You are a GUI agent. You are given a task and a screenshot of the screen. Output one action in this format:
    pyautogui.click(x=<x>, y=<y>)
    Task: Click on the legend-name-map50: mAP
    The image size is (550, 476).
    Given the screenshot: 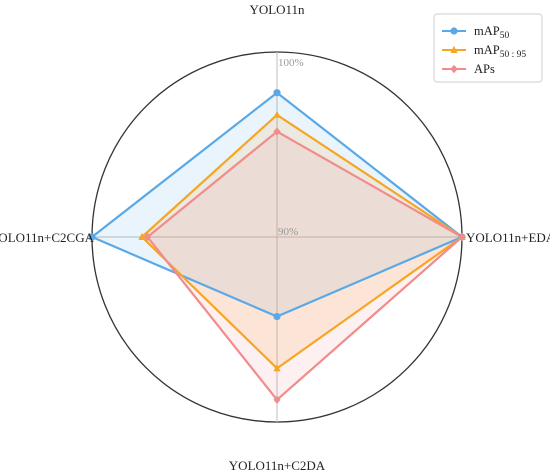 What is the action you would take?
    pyautogui.click(x=487, y=31)
    